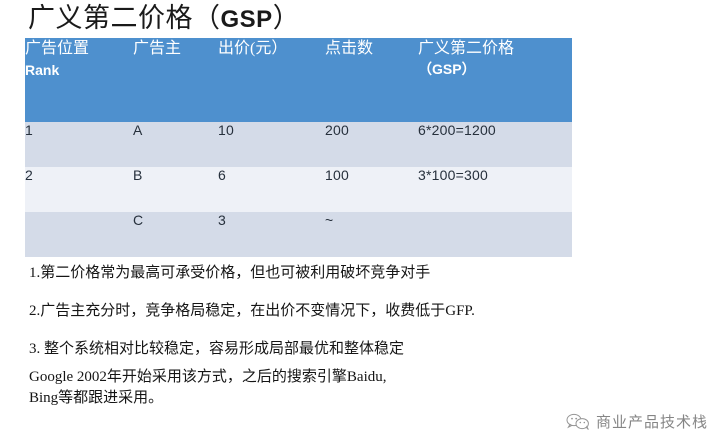 The image size is (720, 445). I want to click on cell-clicks: ~, so click(371, 234).